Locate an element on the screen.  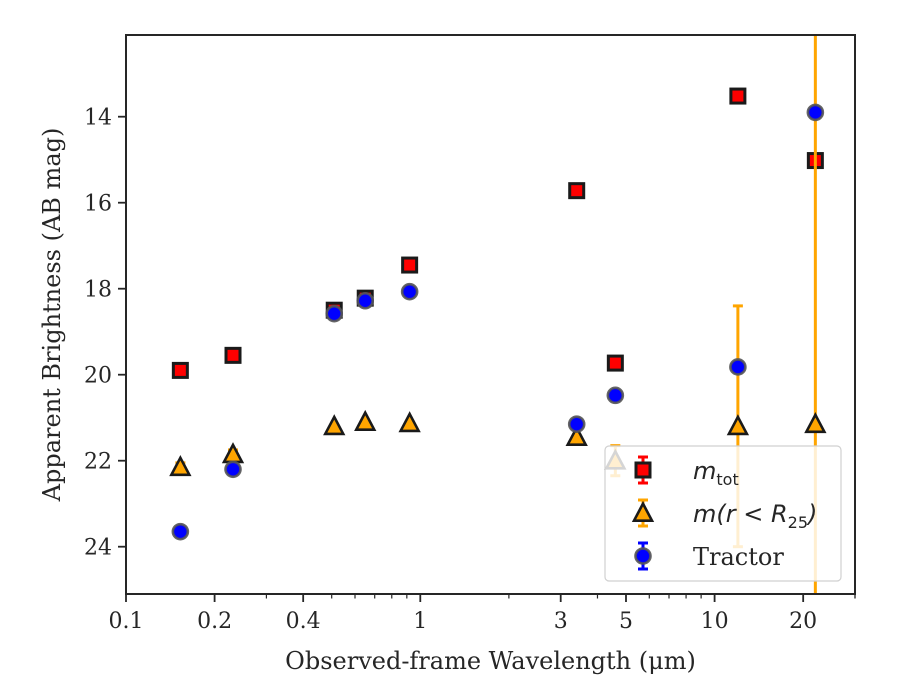
x-tick-label-7: 20 is located at coordinates (803, 621).